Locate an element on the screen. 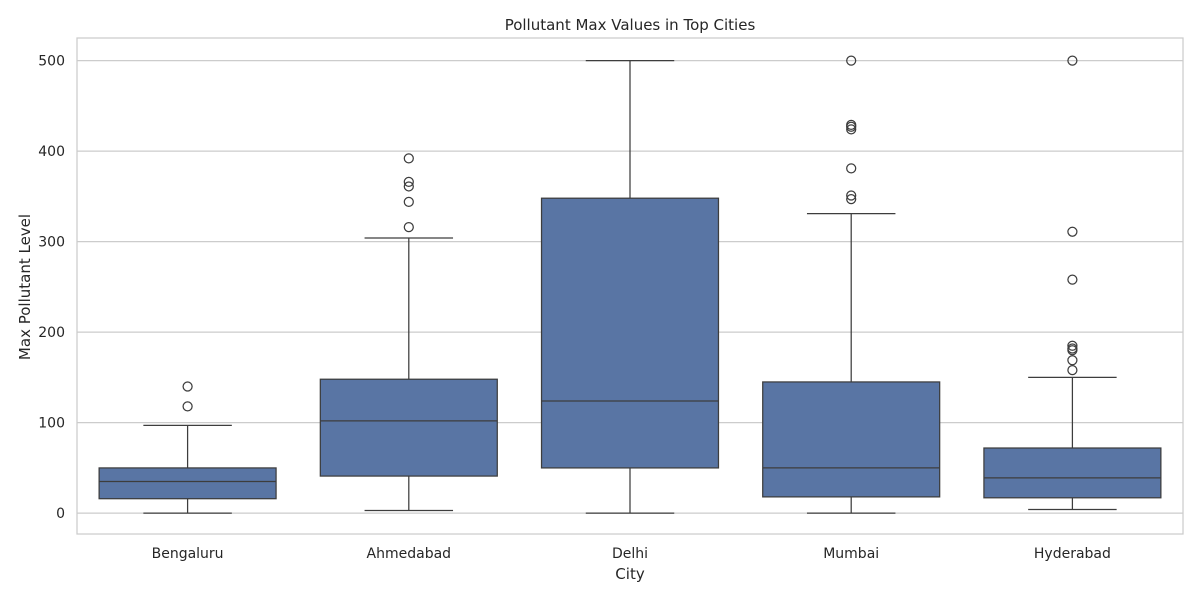 The image size is (1200, 600). x-tick-label: Hyderabad is located at coordinates (1072, 554).